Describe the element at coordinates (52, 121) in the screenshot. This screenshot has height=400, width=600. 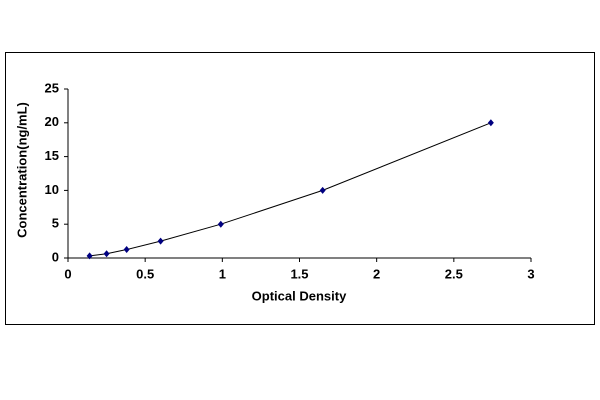
I see `y-tick-label: 20` at that location.